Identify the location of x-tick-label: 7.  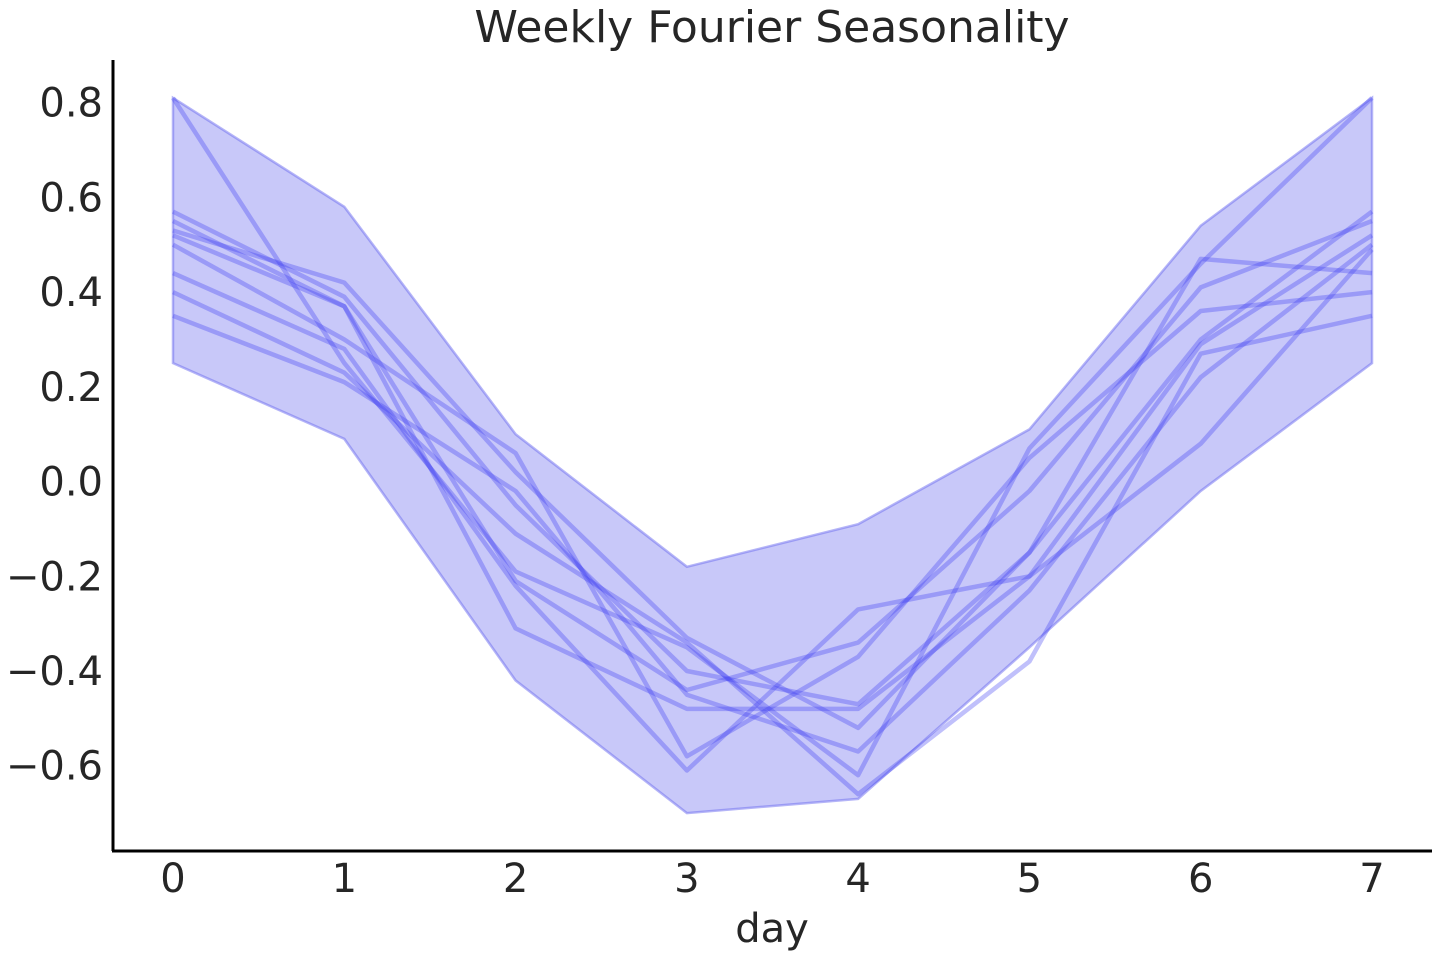
(1371, 879).